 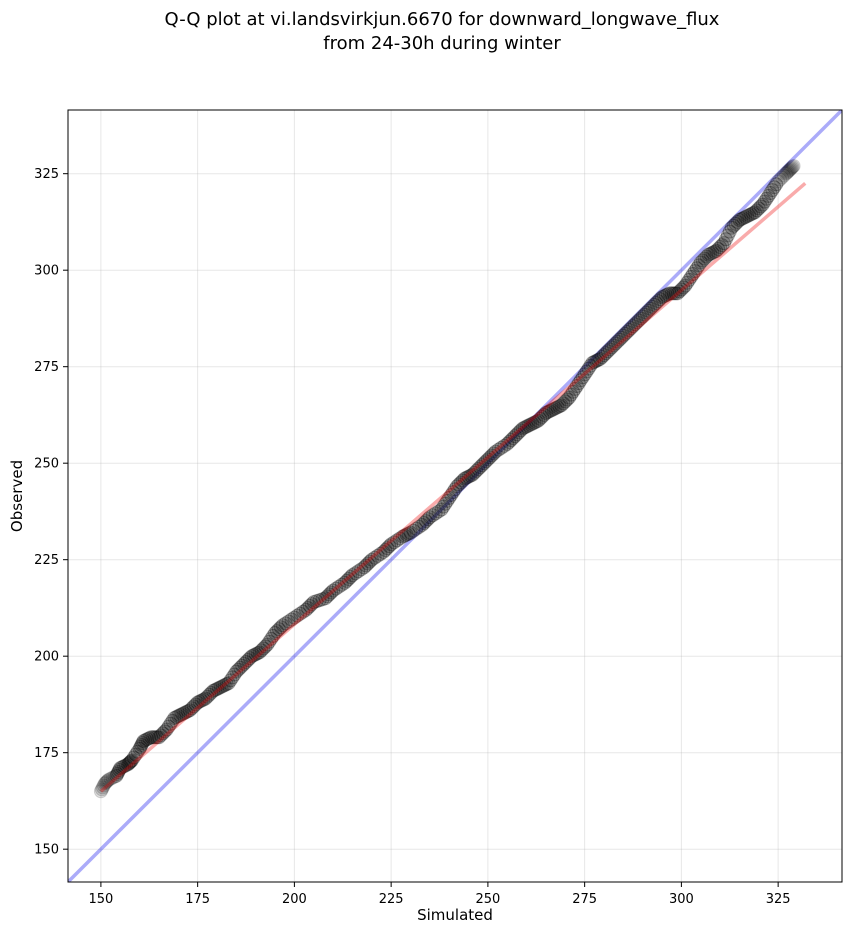 What do you see at coordinates (681, 899) in the screenshot?
I see `x-tick-label: 300` at bounding box center [681, 899].